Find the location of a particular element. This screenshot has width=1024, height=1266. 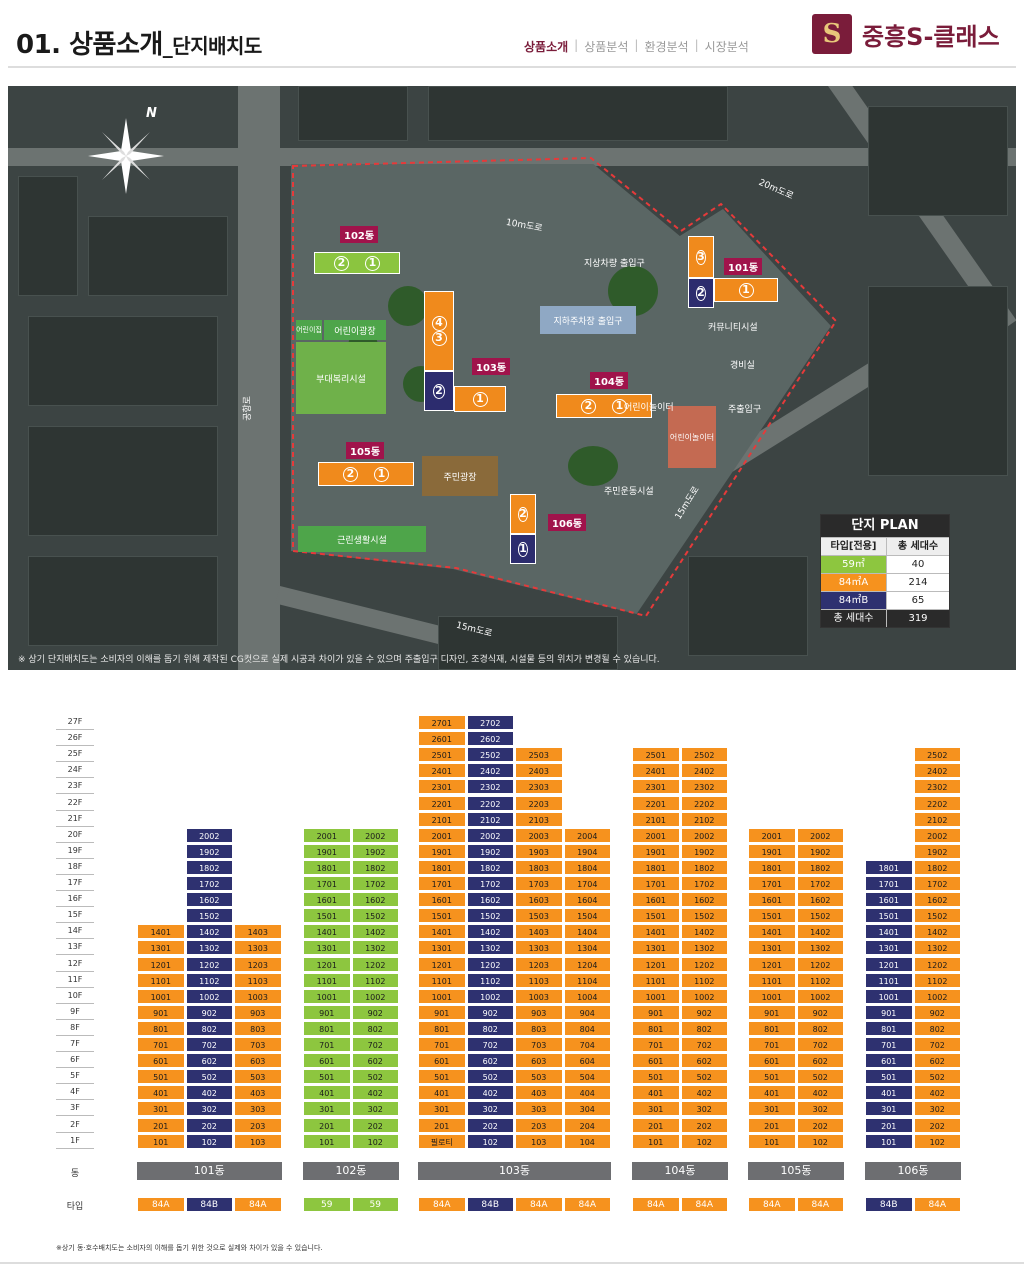

floor-label: 5F is located at coordinates (75, 1077).